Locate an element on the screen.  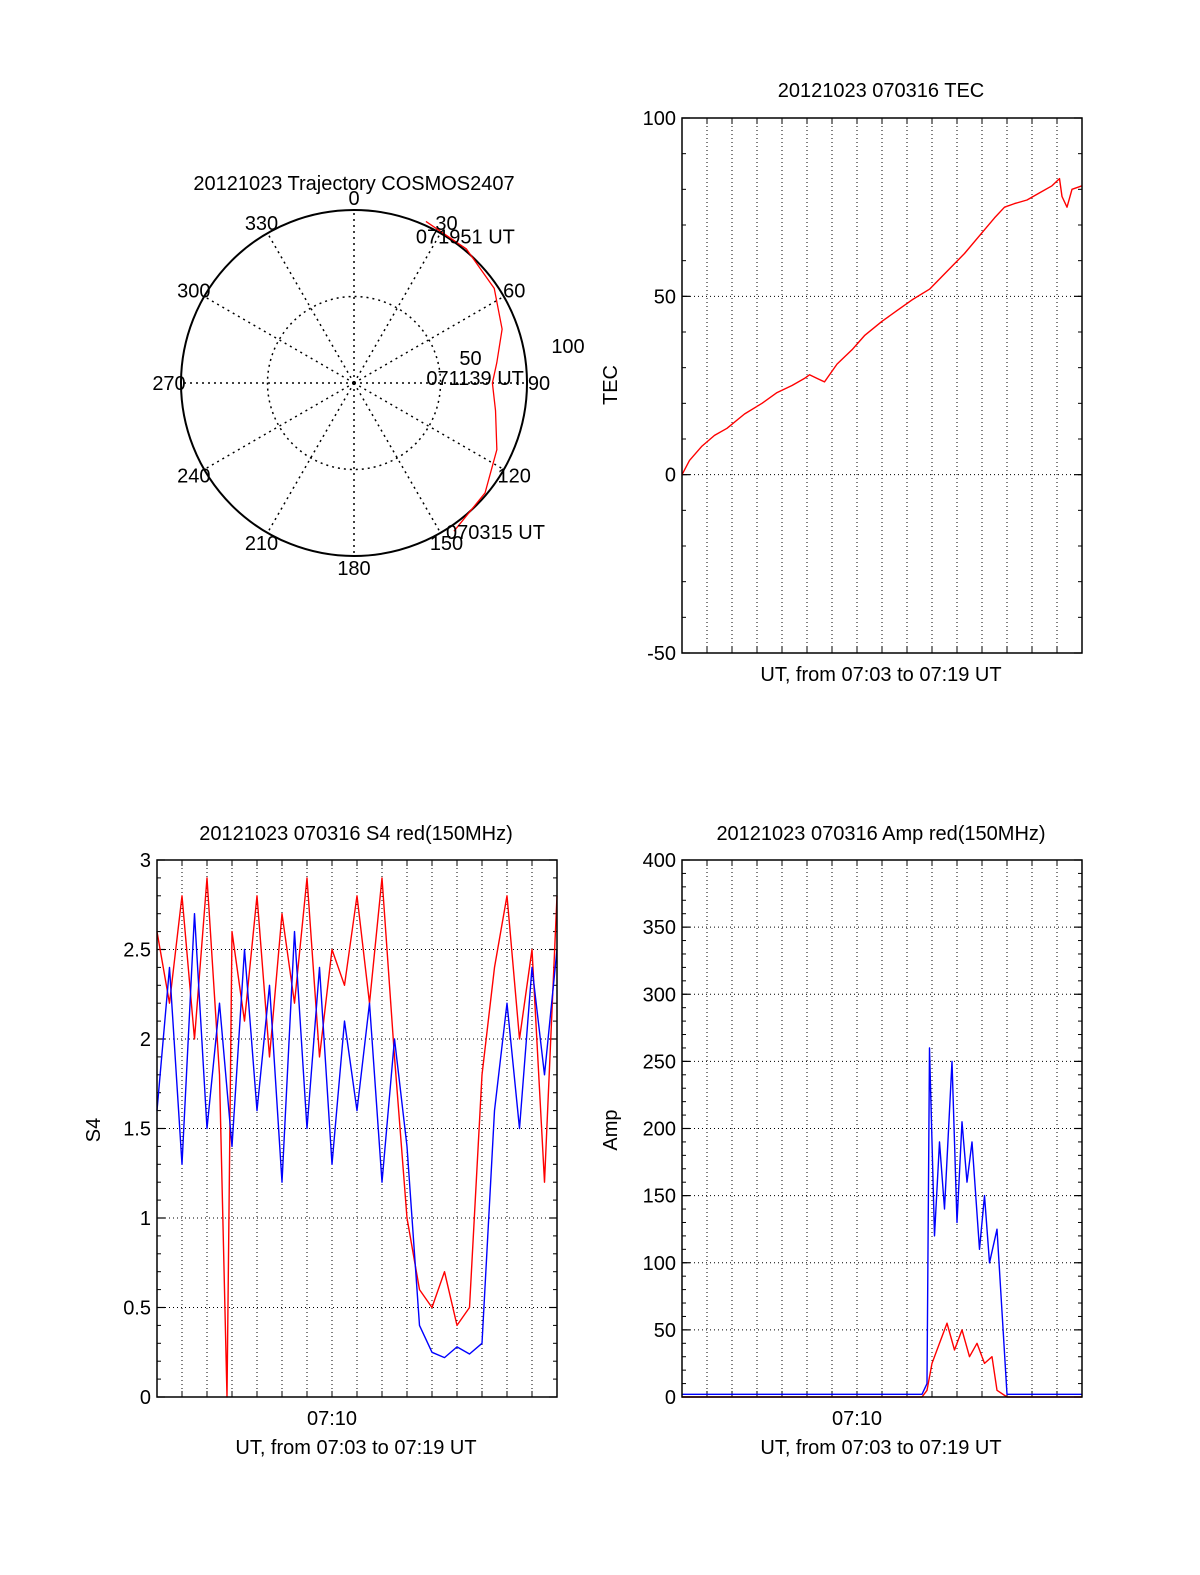
tec-title: 20121023 070316 TEC is located at coordinates (881, 91).